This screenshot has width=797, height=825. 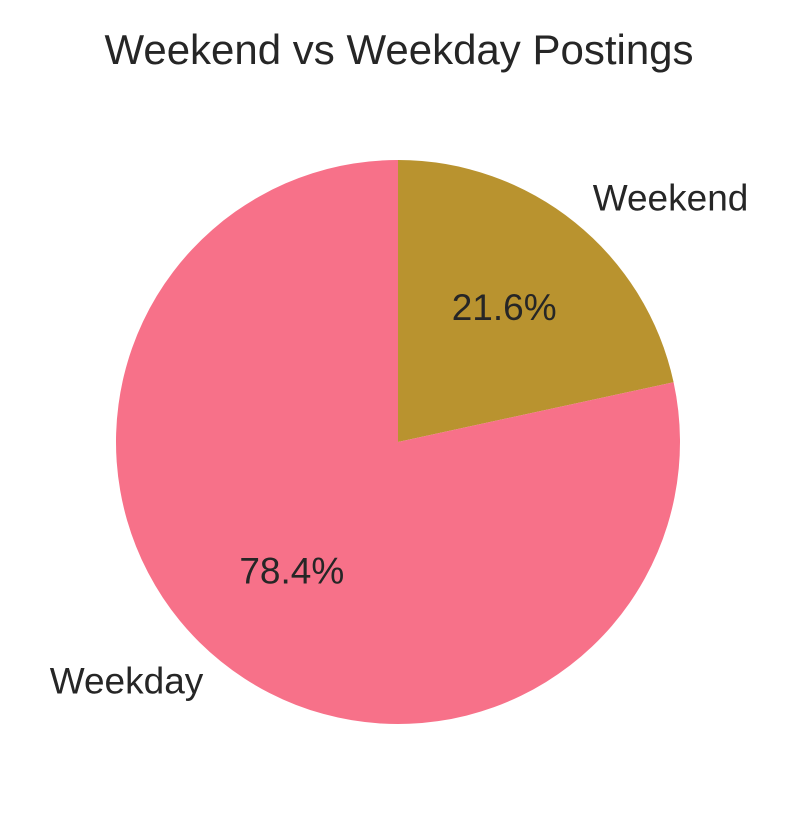 I want to click on slice-label-weekend: Weekend, so click(x=671, y=197).